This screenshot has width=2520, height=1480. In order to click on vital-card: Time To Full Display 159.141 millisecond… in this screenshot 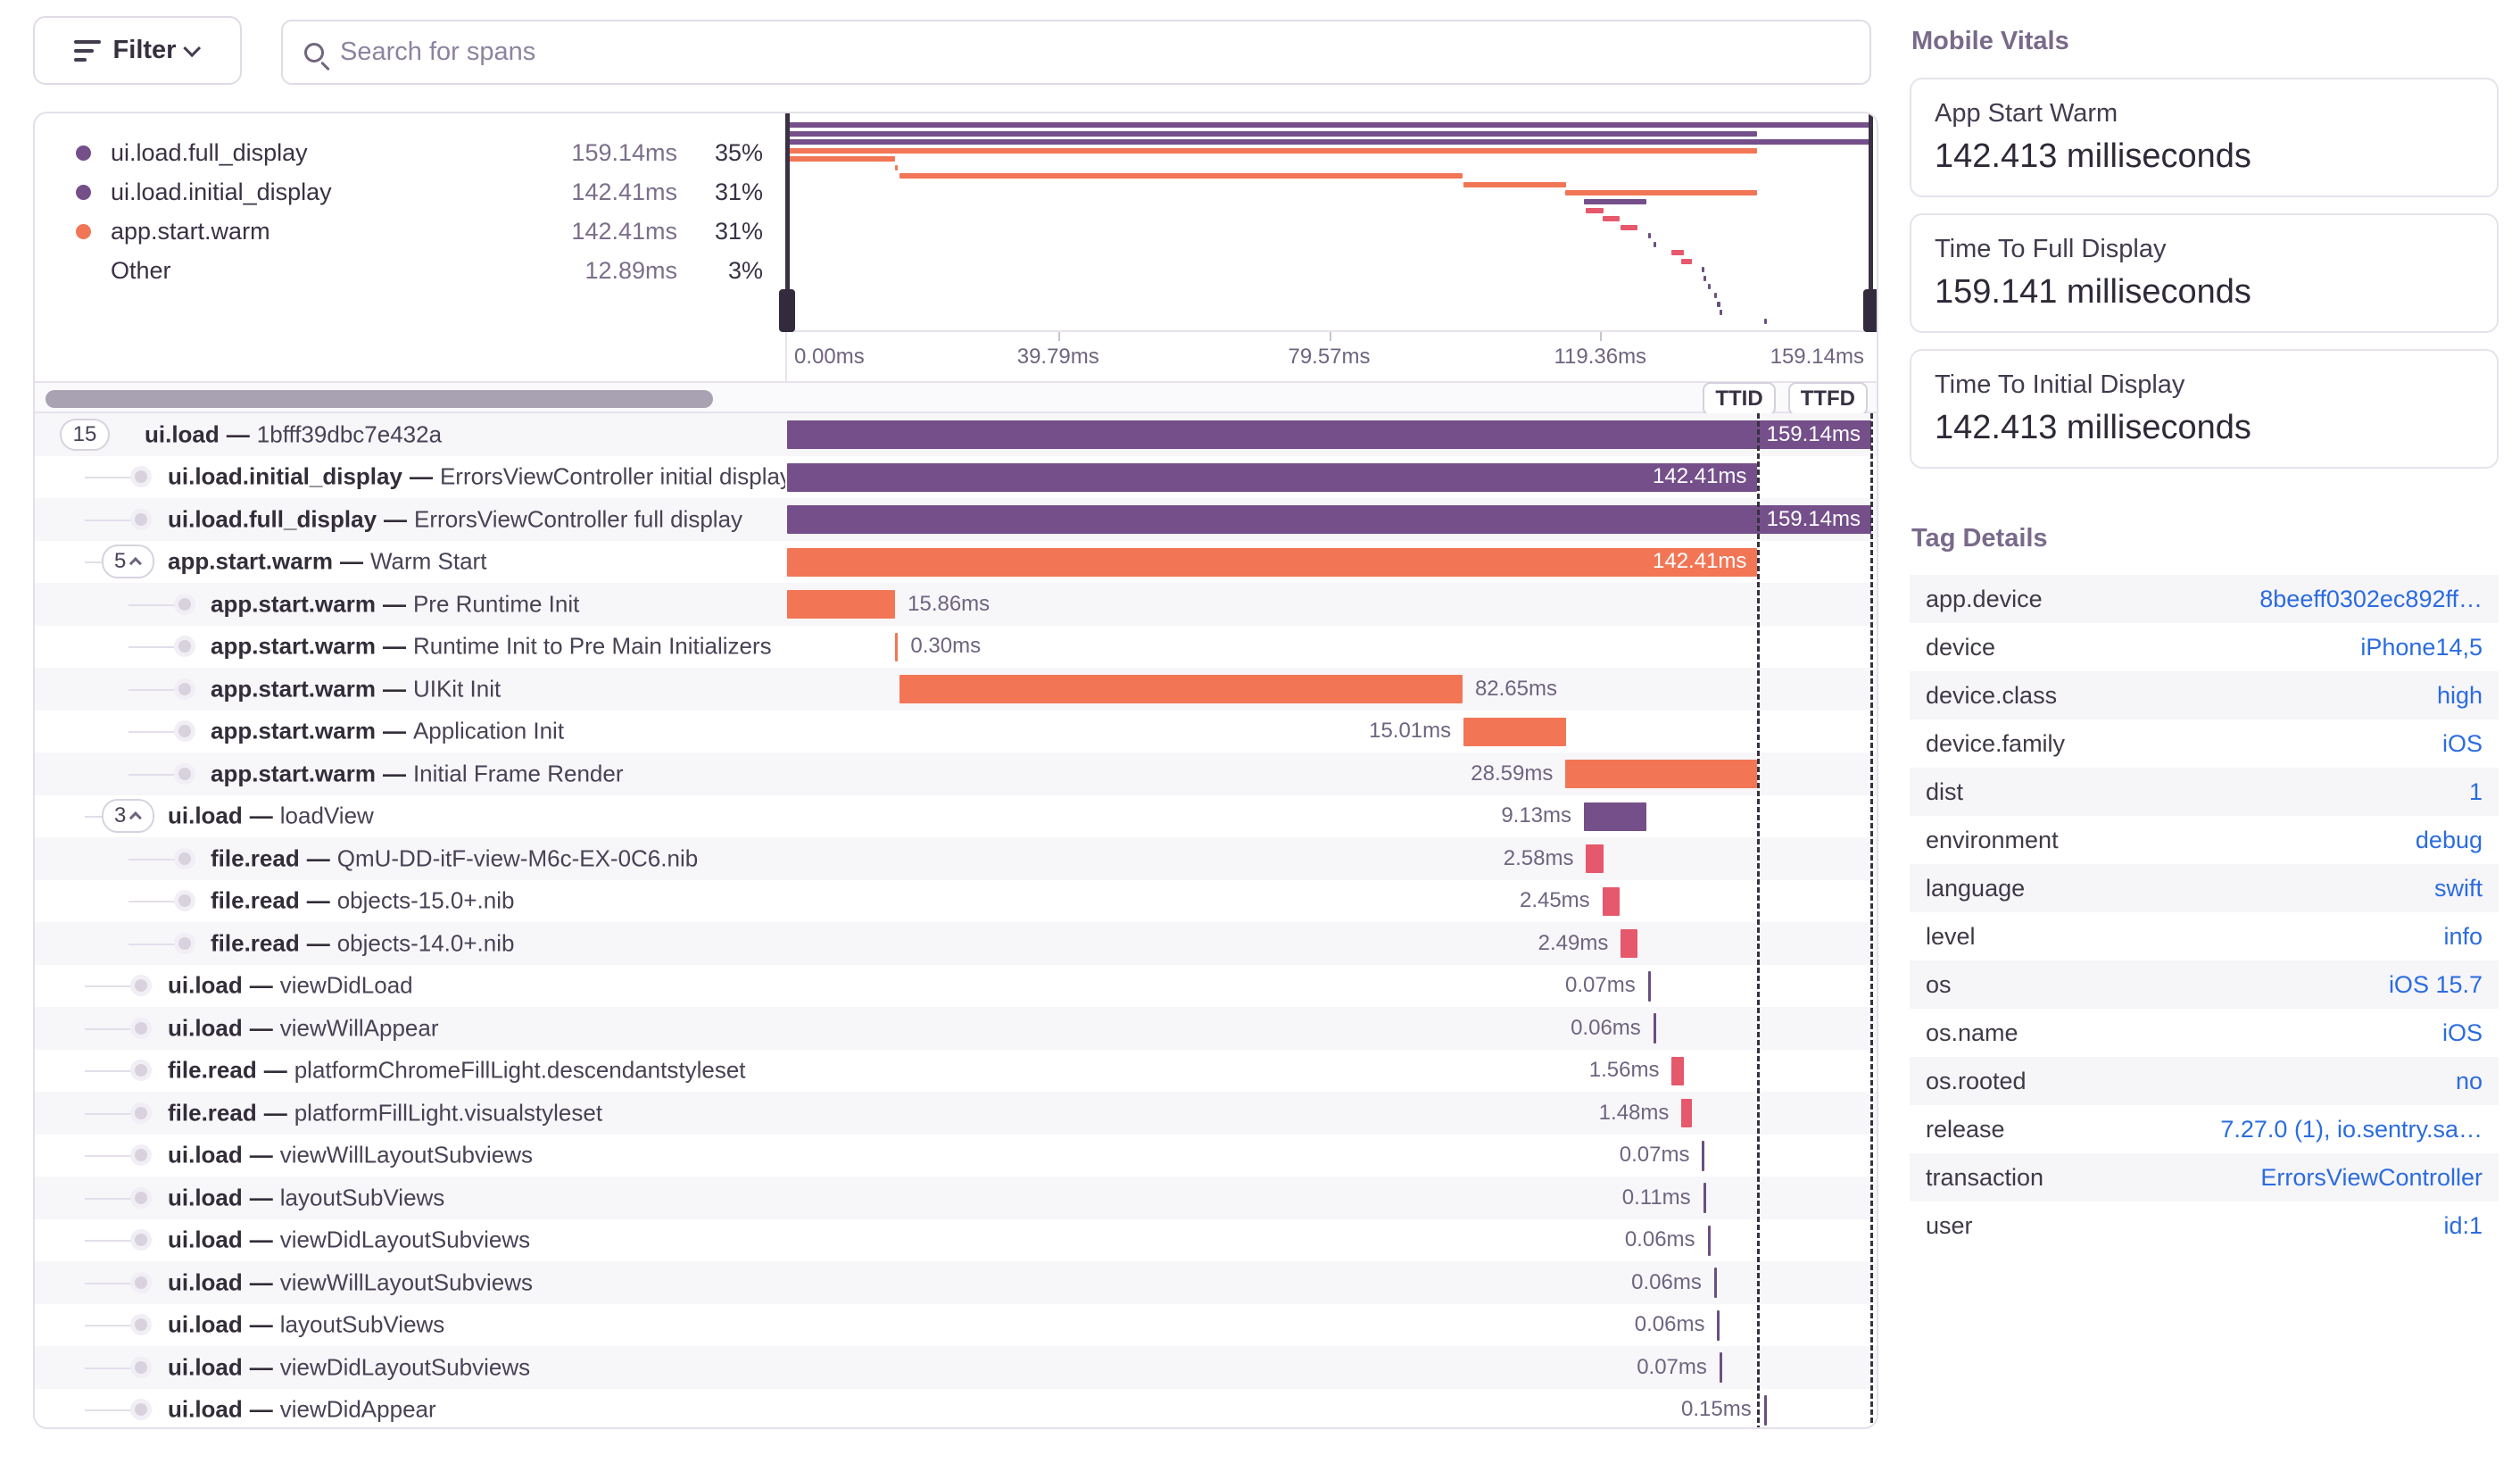, I will do `click(2204, 273)`.